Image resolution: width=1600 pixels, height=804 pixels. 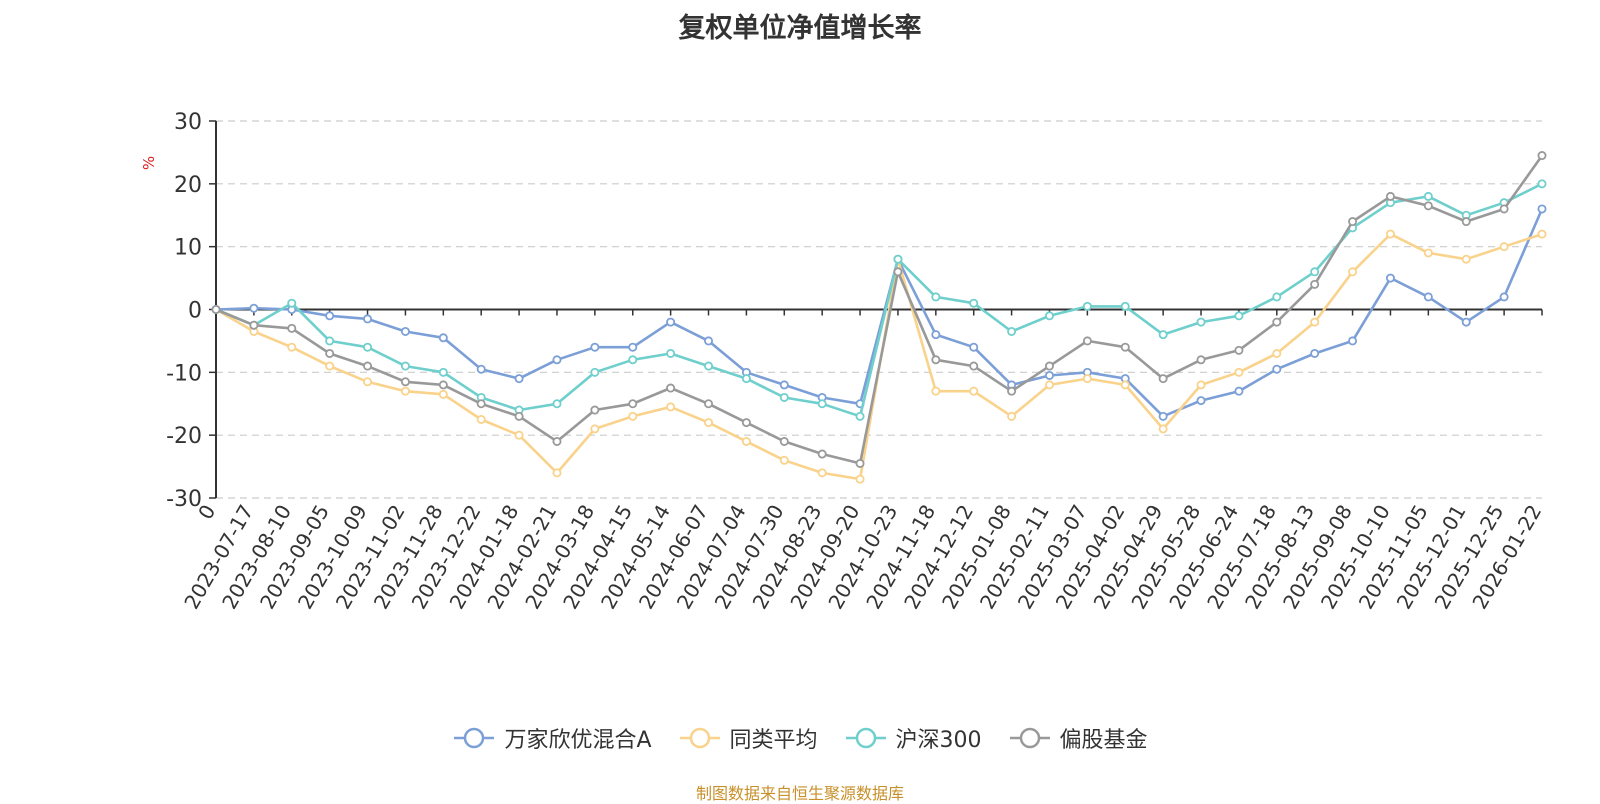 What do you see at coordinates (1078, 738) in the screenshot?
I see `legend-item-series-3: 偏股基金` at bounding box center [1078, 738].